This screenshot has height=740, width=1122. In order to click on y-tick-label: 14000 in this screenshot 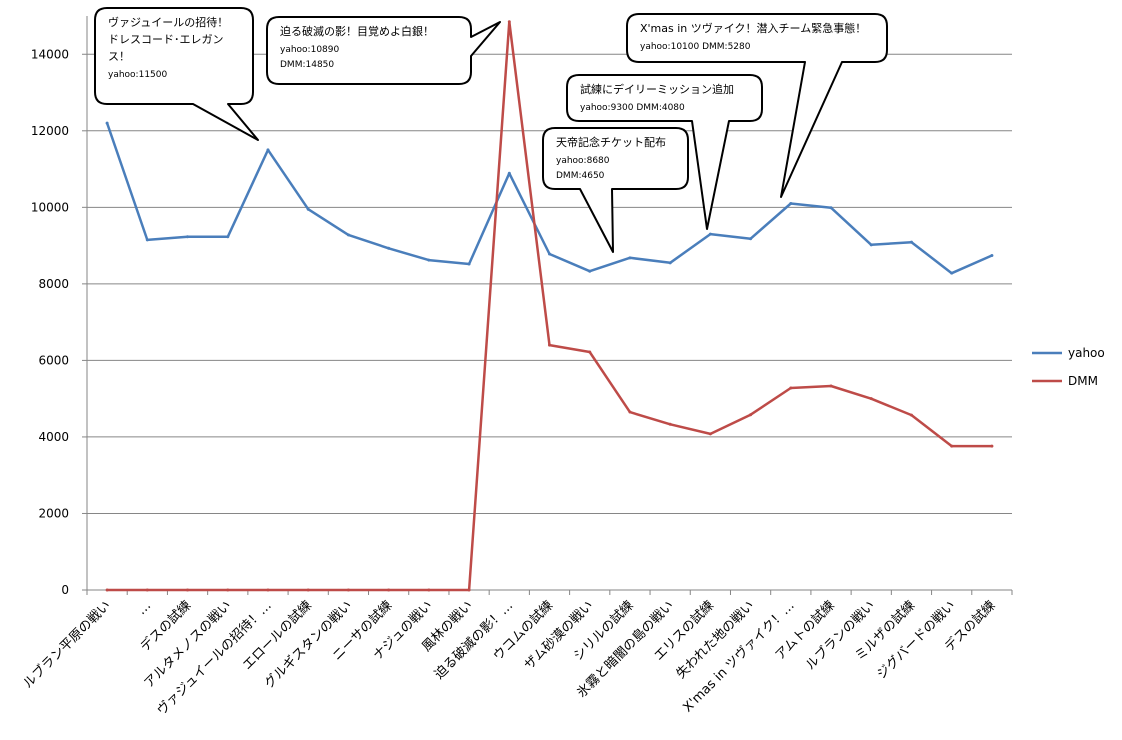, I will do `click(50, 54)`.